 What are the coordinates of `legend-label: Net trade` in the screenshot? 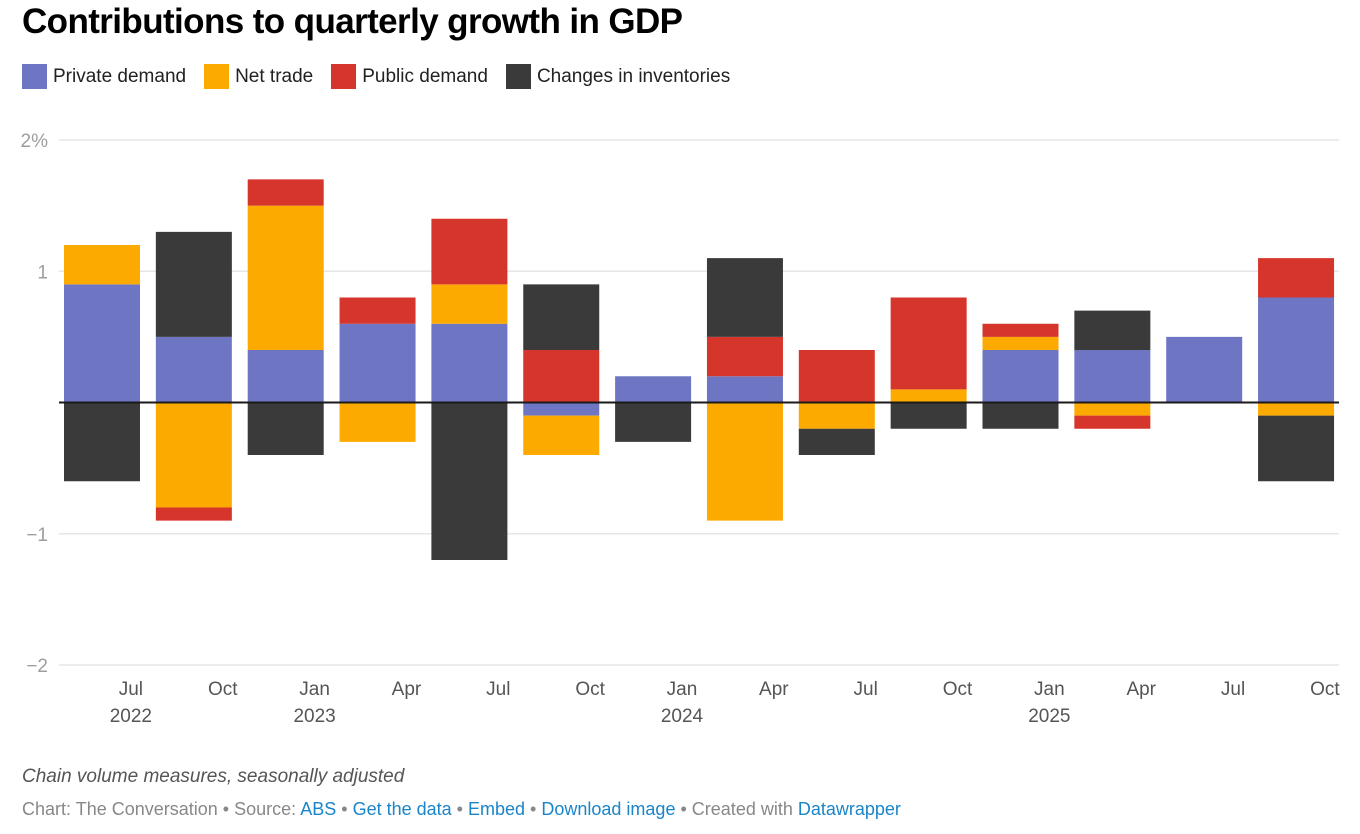 It's located at (274, 76).